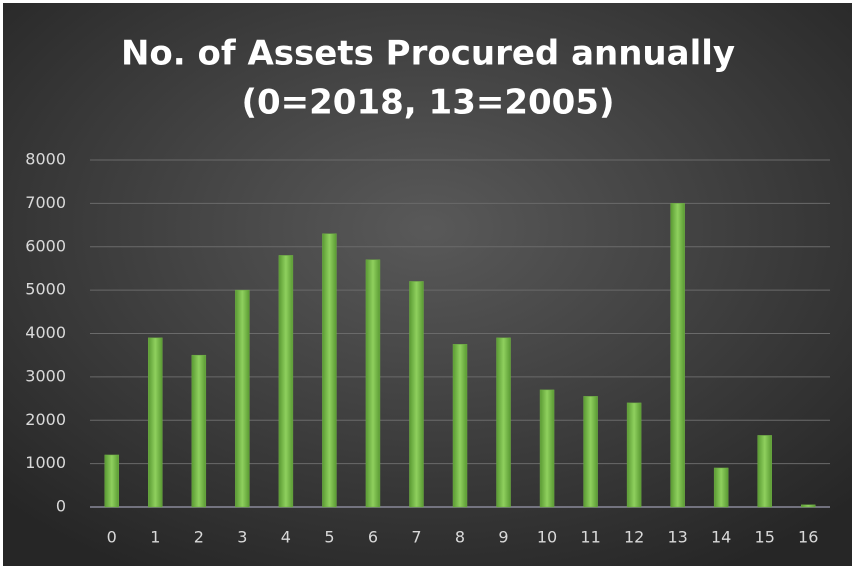  Describe the element at coordinates (590, 537) in the screenshot. I see `x-tick-label: 11` at that location.